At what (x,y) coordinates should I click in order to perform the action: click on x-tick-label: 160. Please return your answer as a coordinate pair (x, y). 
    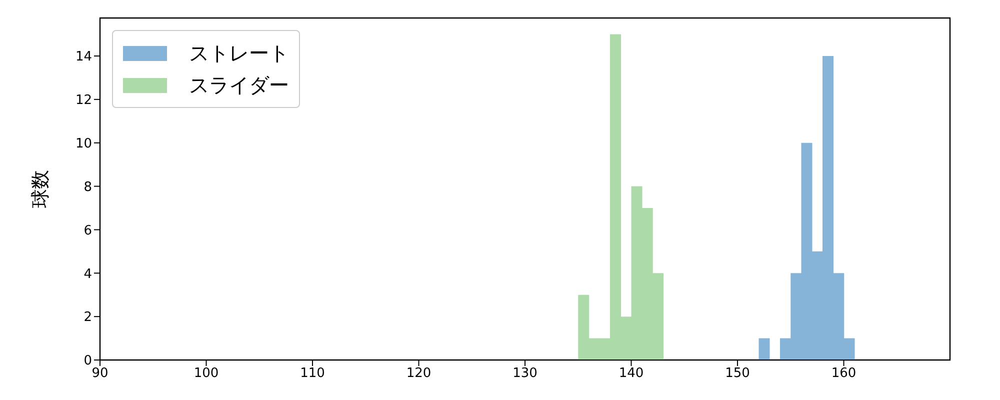
    Looking at the image, I should click on (843, 374).